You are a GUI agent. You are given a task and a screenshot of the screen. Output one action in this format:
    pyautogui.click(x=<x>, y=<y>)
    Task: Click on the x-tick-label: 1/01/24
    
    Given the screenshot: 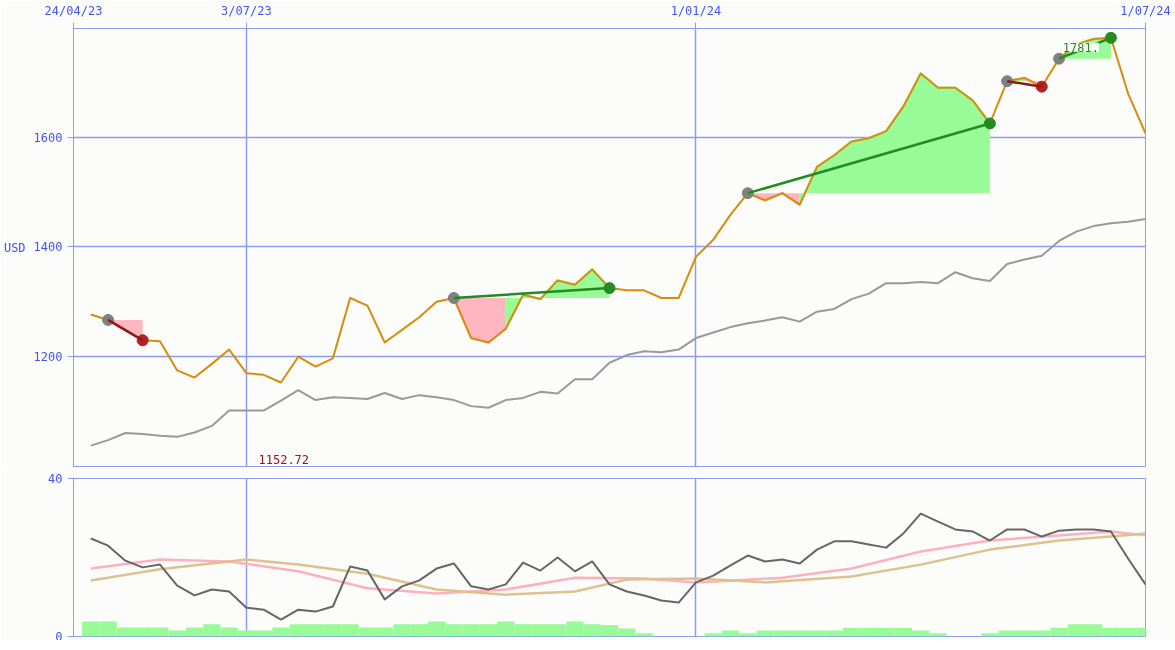 What is the action you would take?
    pyautogui.click(x=696, y=10)
    